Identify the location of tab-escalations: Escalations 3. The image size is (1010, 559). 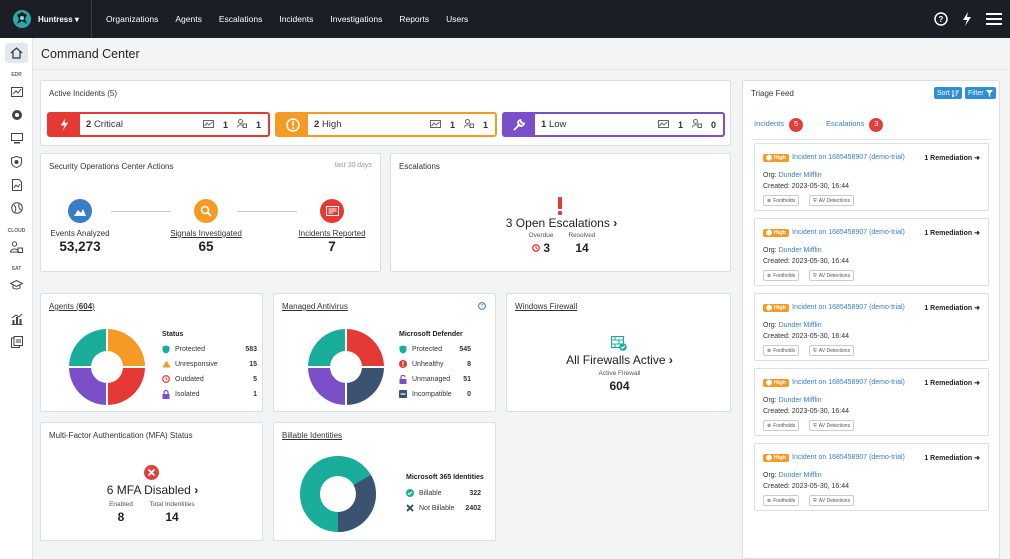
(855, 125).